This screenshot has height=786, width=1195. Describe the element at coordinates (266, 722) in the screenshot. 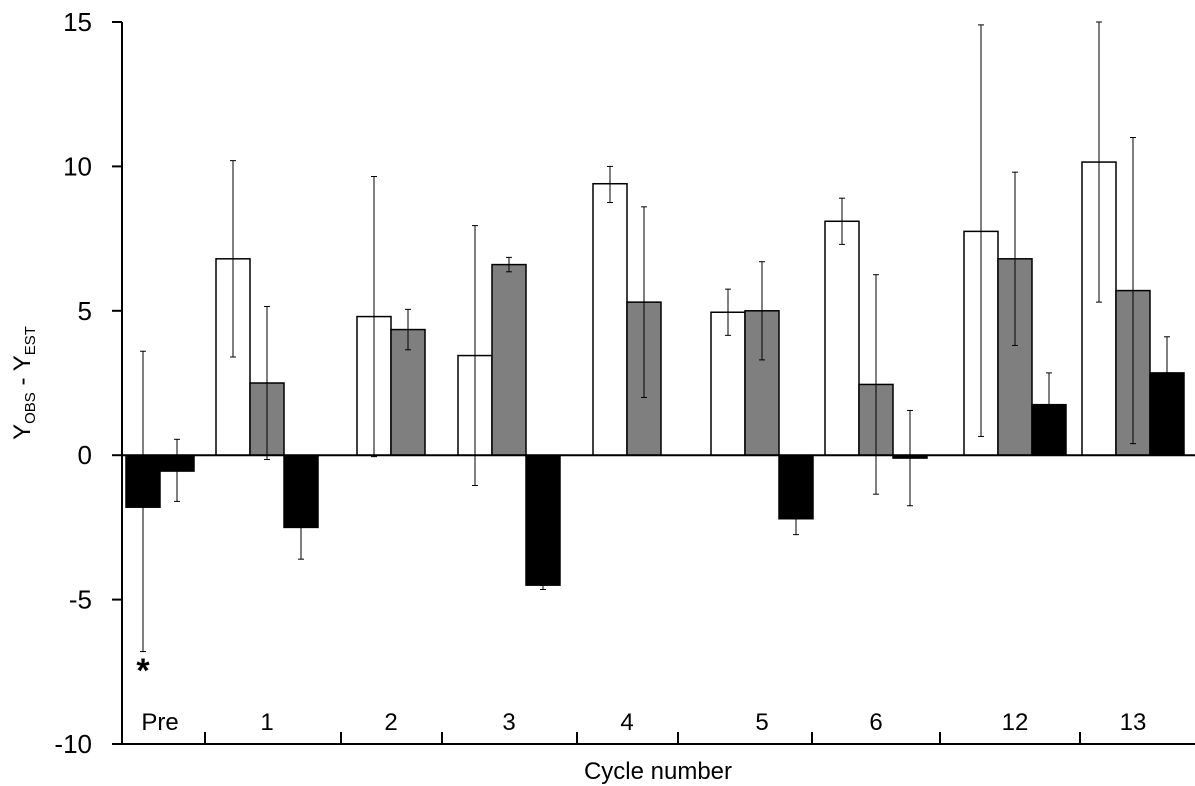

I see `category-label: 1` at that location.